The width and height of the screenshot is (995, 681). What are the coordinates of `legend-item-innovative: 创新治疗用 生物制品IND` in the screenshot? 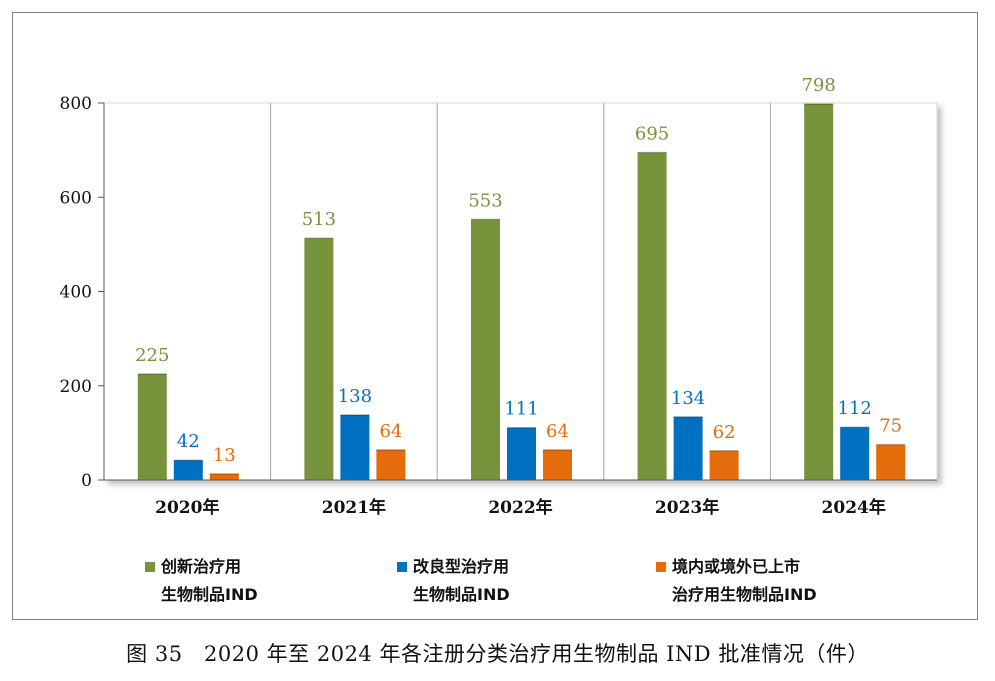 It's located at (255, 581).